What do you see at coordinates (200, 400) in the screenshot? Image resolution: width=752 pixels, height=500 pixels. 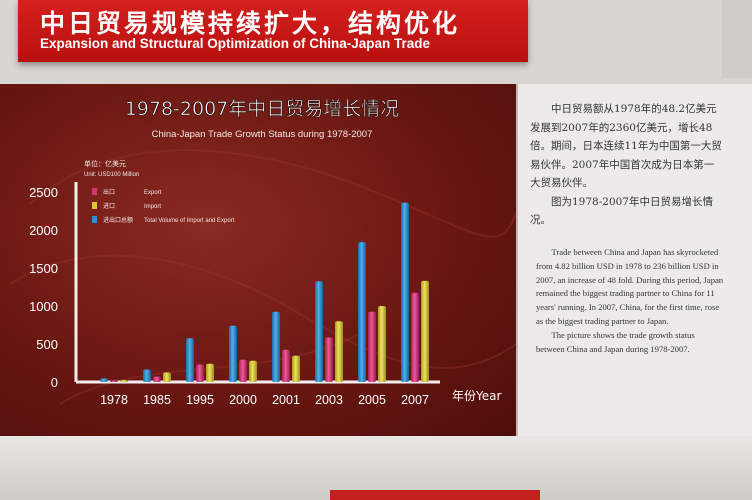 I see `x-tick-label: 1995` at bounding box center [200, 400].